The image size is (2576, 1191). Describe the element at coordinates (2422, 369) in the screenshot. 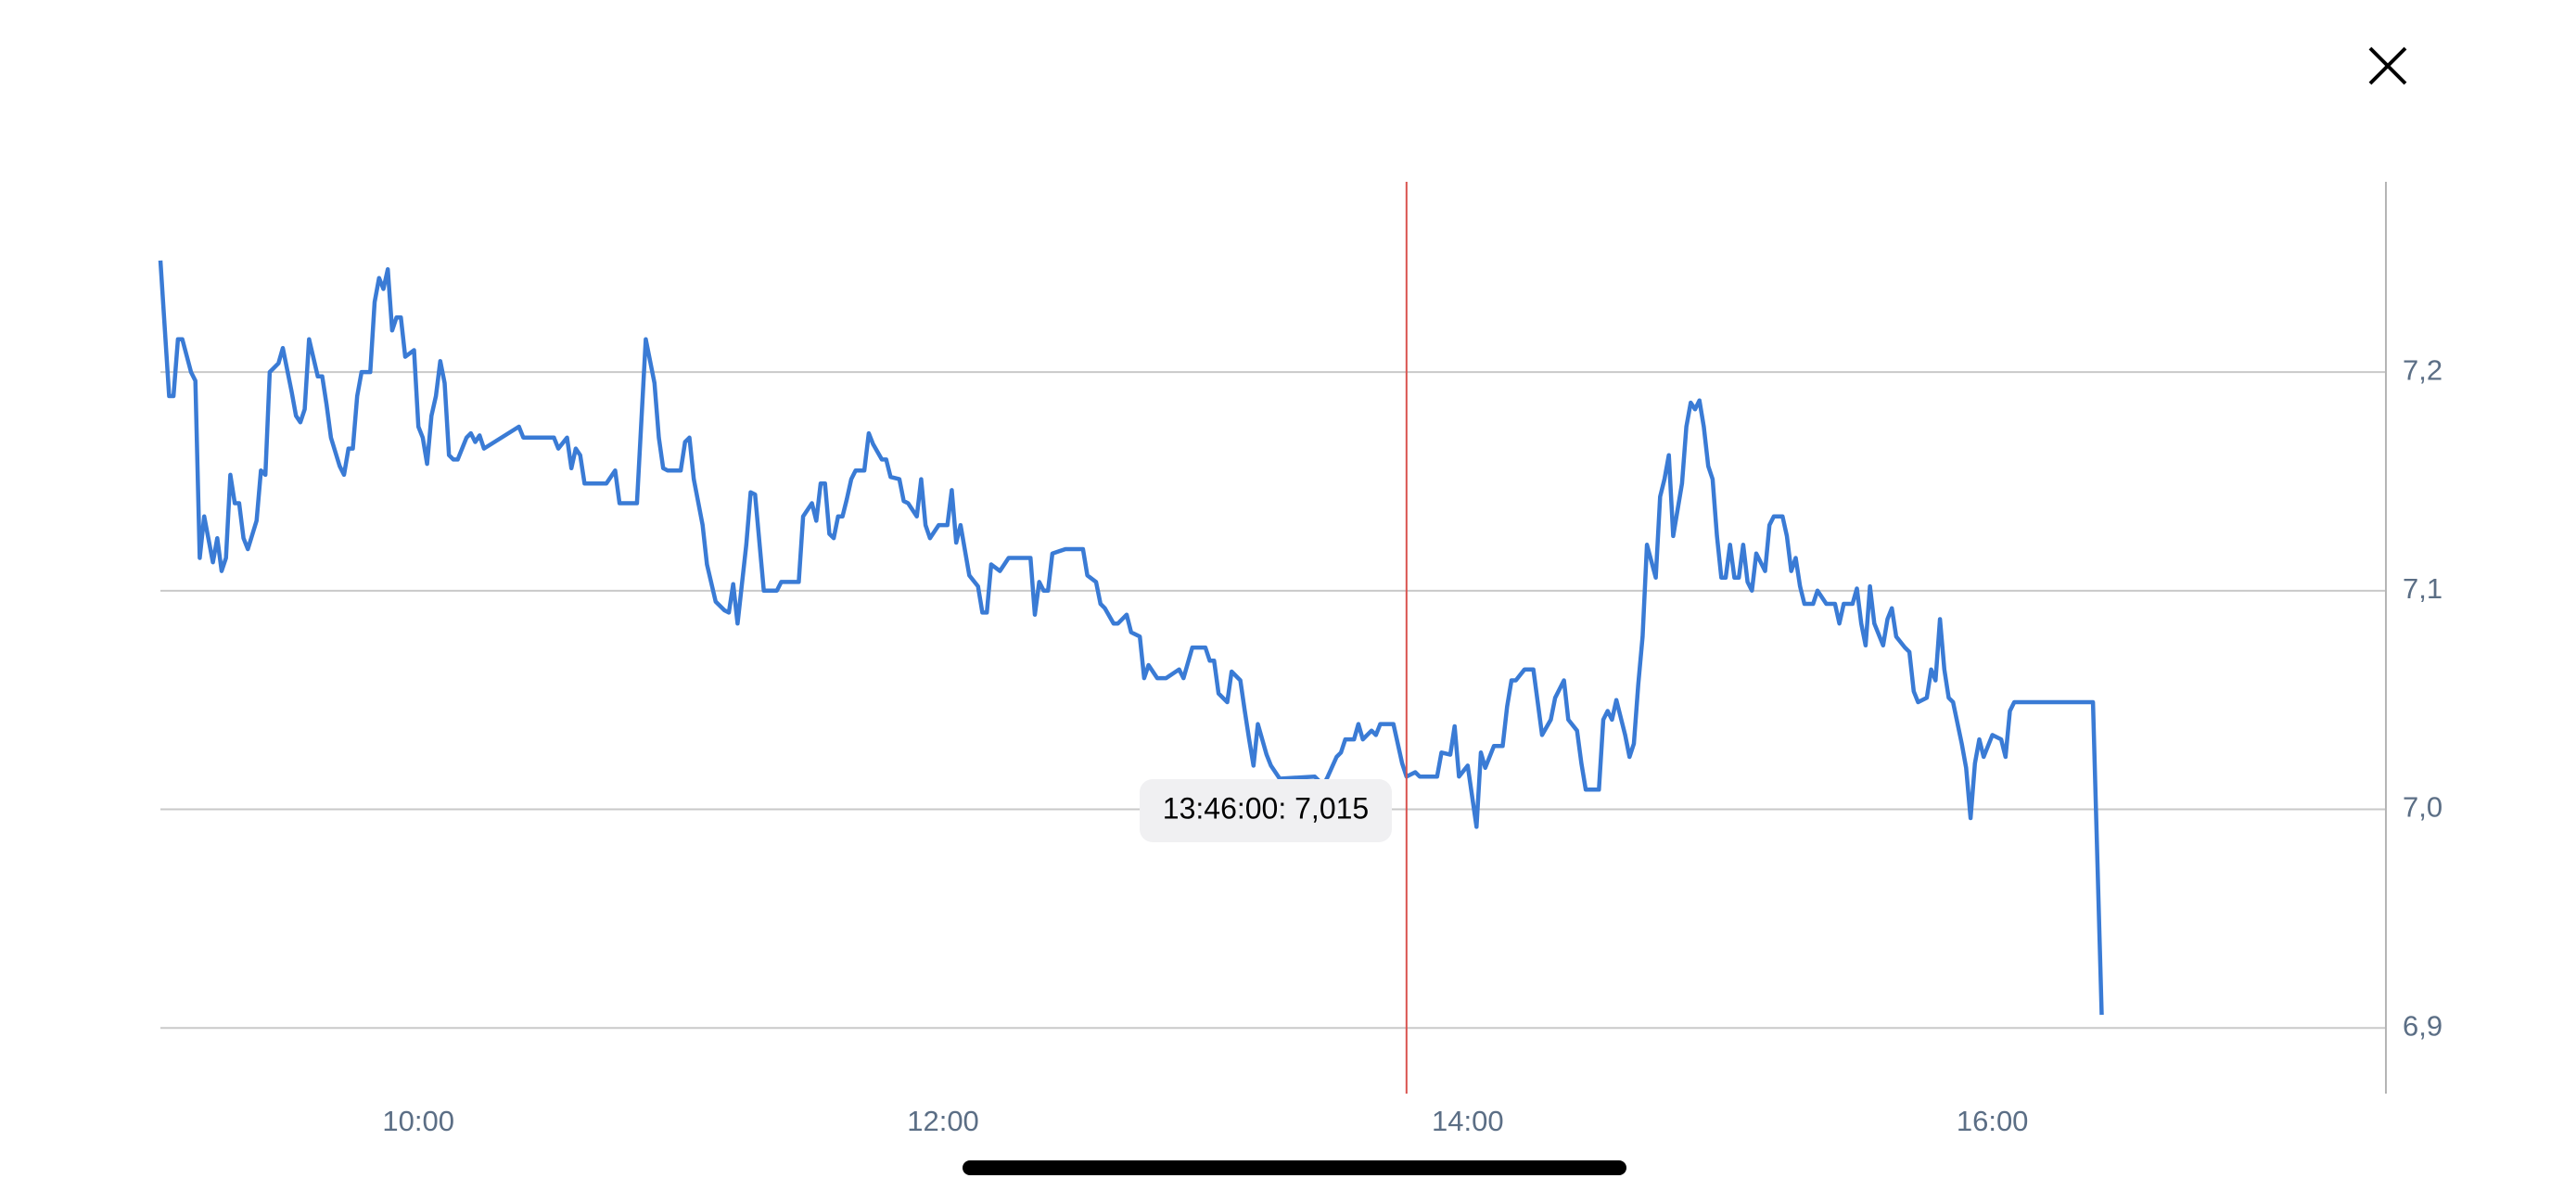

I see `y-tick-label: 7,2` at that location.